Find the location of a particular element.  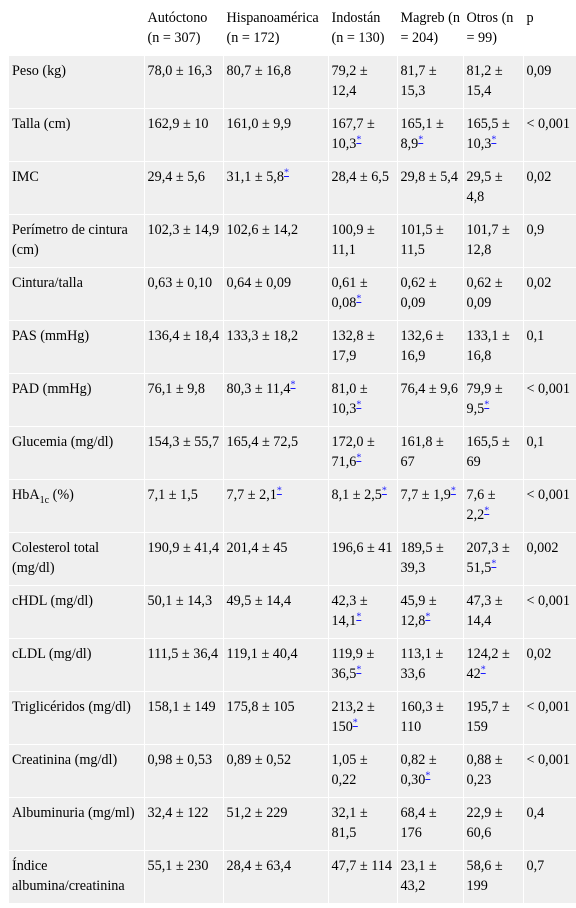

cell-autoctono: 29,4 ± 5,6 is located at coordinates (184, 188).